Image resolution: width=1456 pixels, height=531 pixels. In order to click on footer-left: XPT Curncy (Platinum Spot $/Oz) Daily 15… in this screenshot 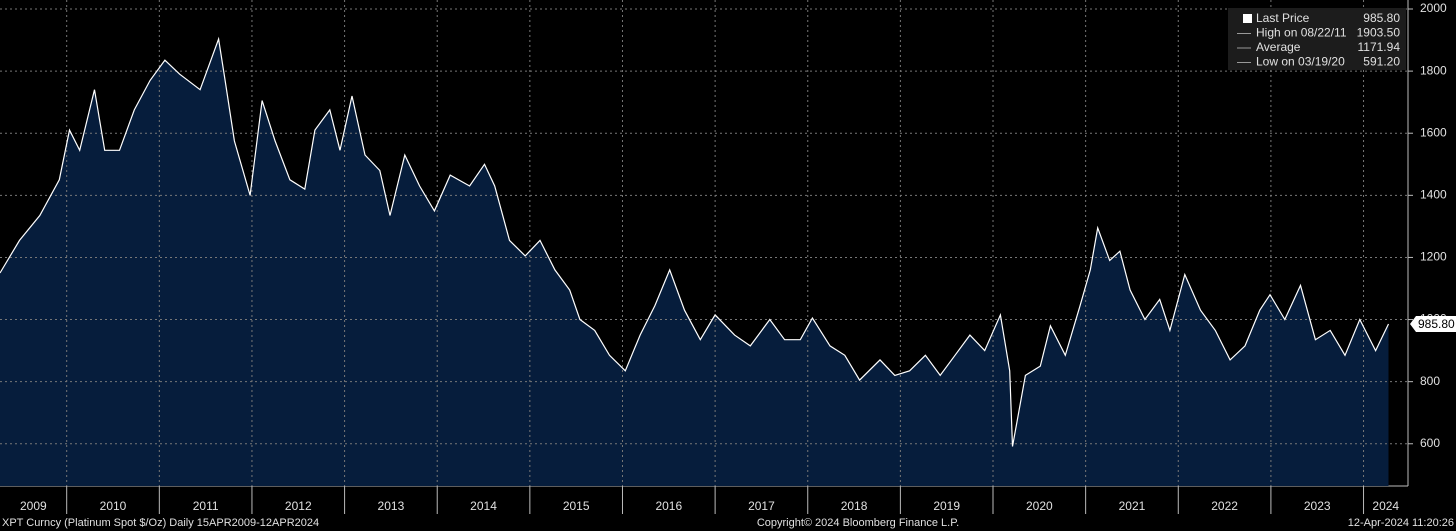, I will do `click(160, 523)`.